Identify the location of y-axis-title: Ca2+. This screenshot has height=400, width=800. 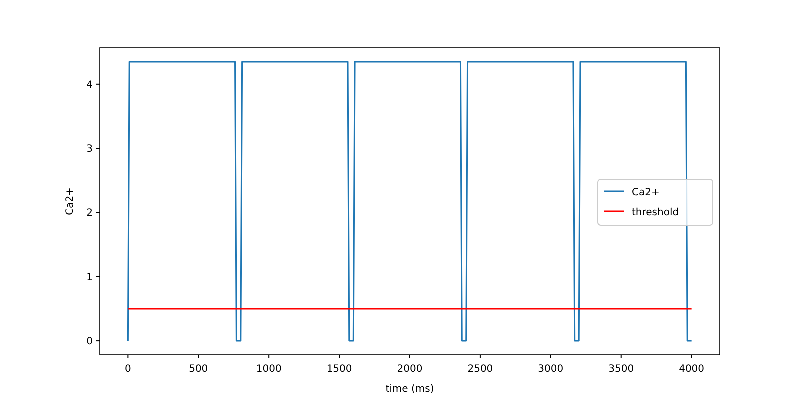
(70, 202).